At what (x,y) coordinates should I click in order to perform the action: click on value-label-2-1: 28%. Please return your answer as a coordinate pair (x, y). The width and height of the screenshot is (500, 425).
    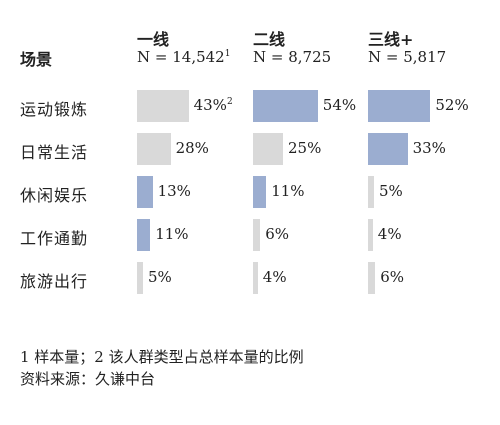
    Looking at the image, I should click on (192, 148).